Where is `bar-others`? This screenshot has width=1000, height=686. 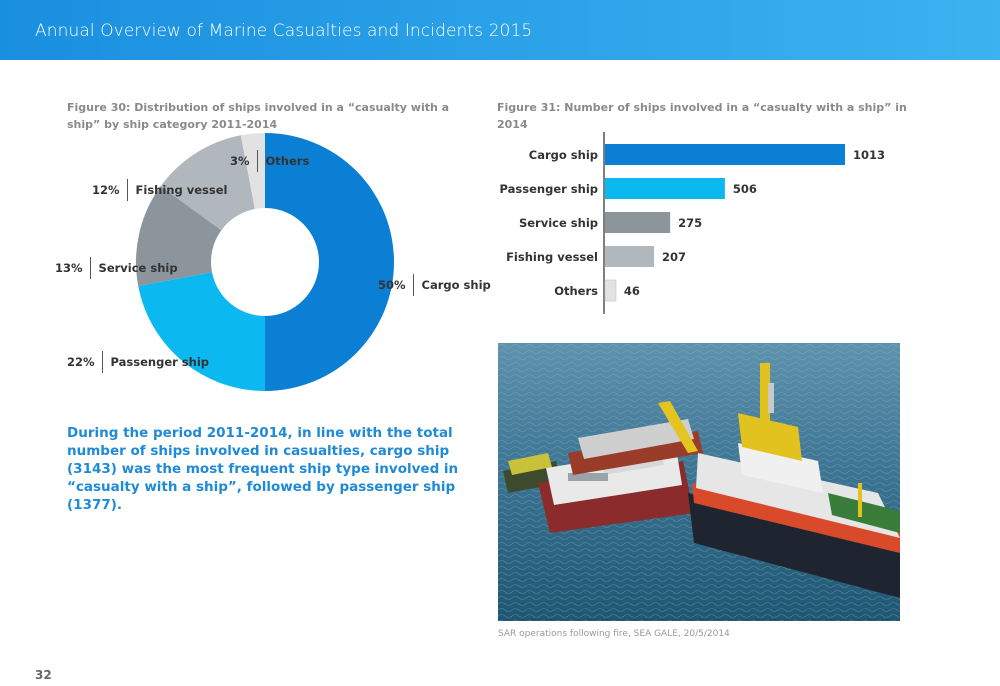
bar-others is located at coordinates (610, 290).